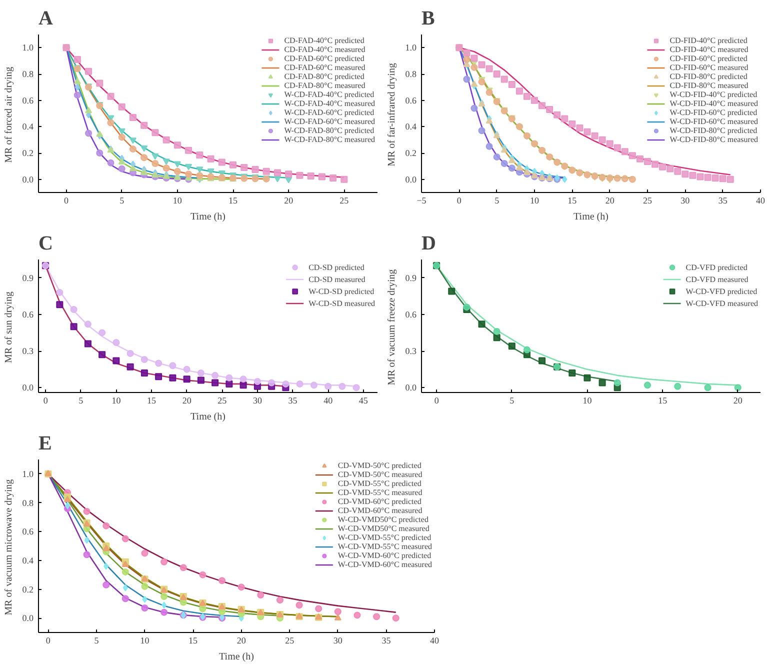 The width and height of the screenshot is (767, 670). What do you see at coordinates (709, 40) in the screenshot?
I see `legend-label: CD-FID-40°C predicted` at bounding box center [709, 40].